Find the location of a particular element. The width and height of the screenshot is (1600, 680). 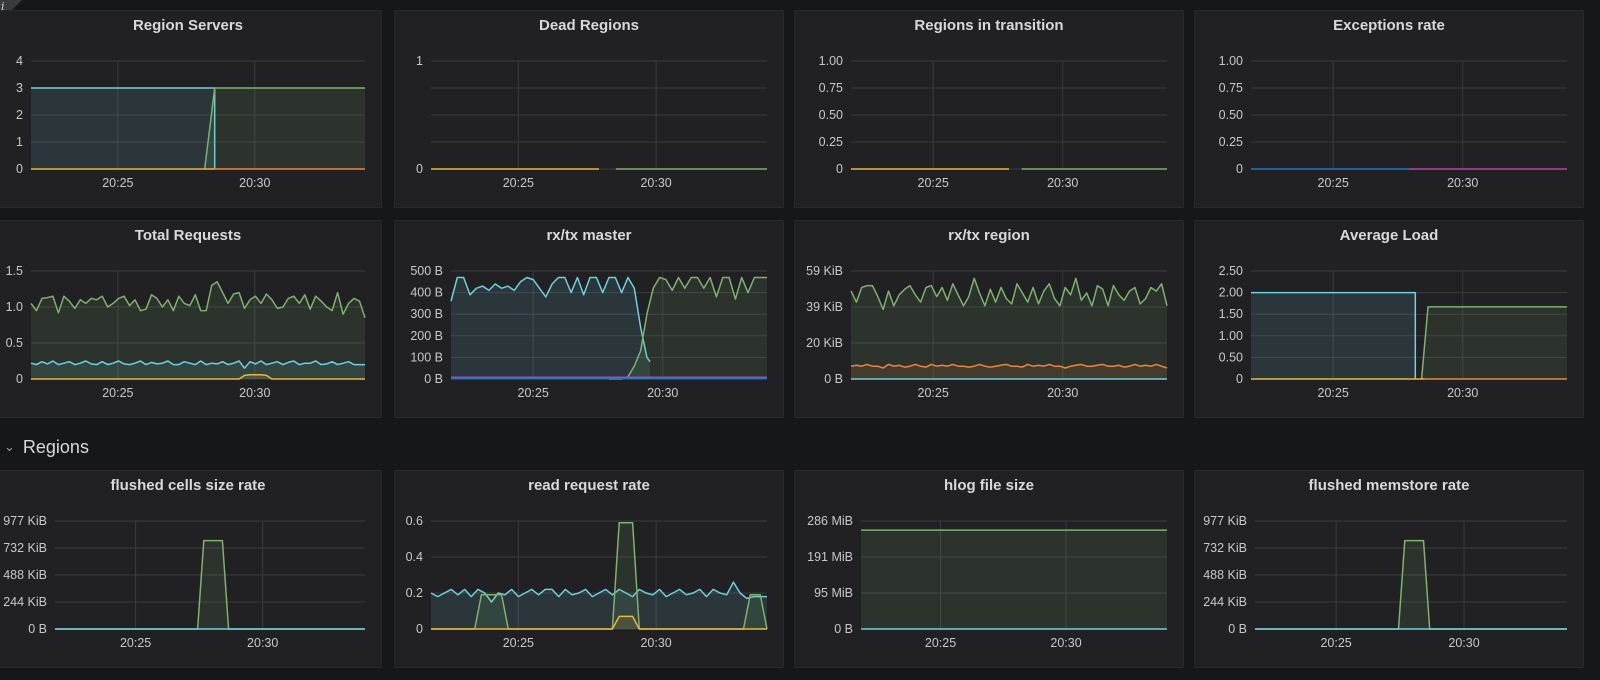

panel-title: rx/tx region is located at coordinates (989, 235).